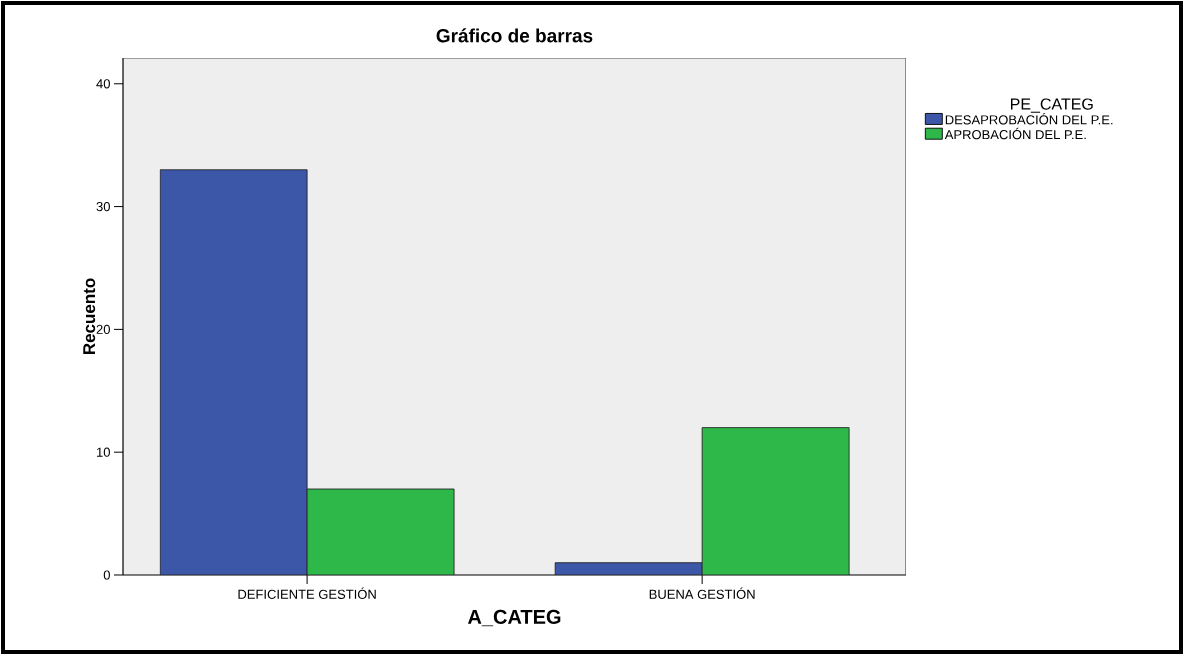 This screenshot has width=1184, height=655. What do you see at coordinates (514, 35) in the screenshot?
I see `chart-title: Gráfico de barras` at bounding box center [514, 35].